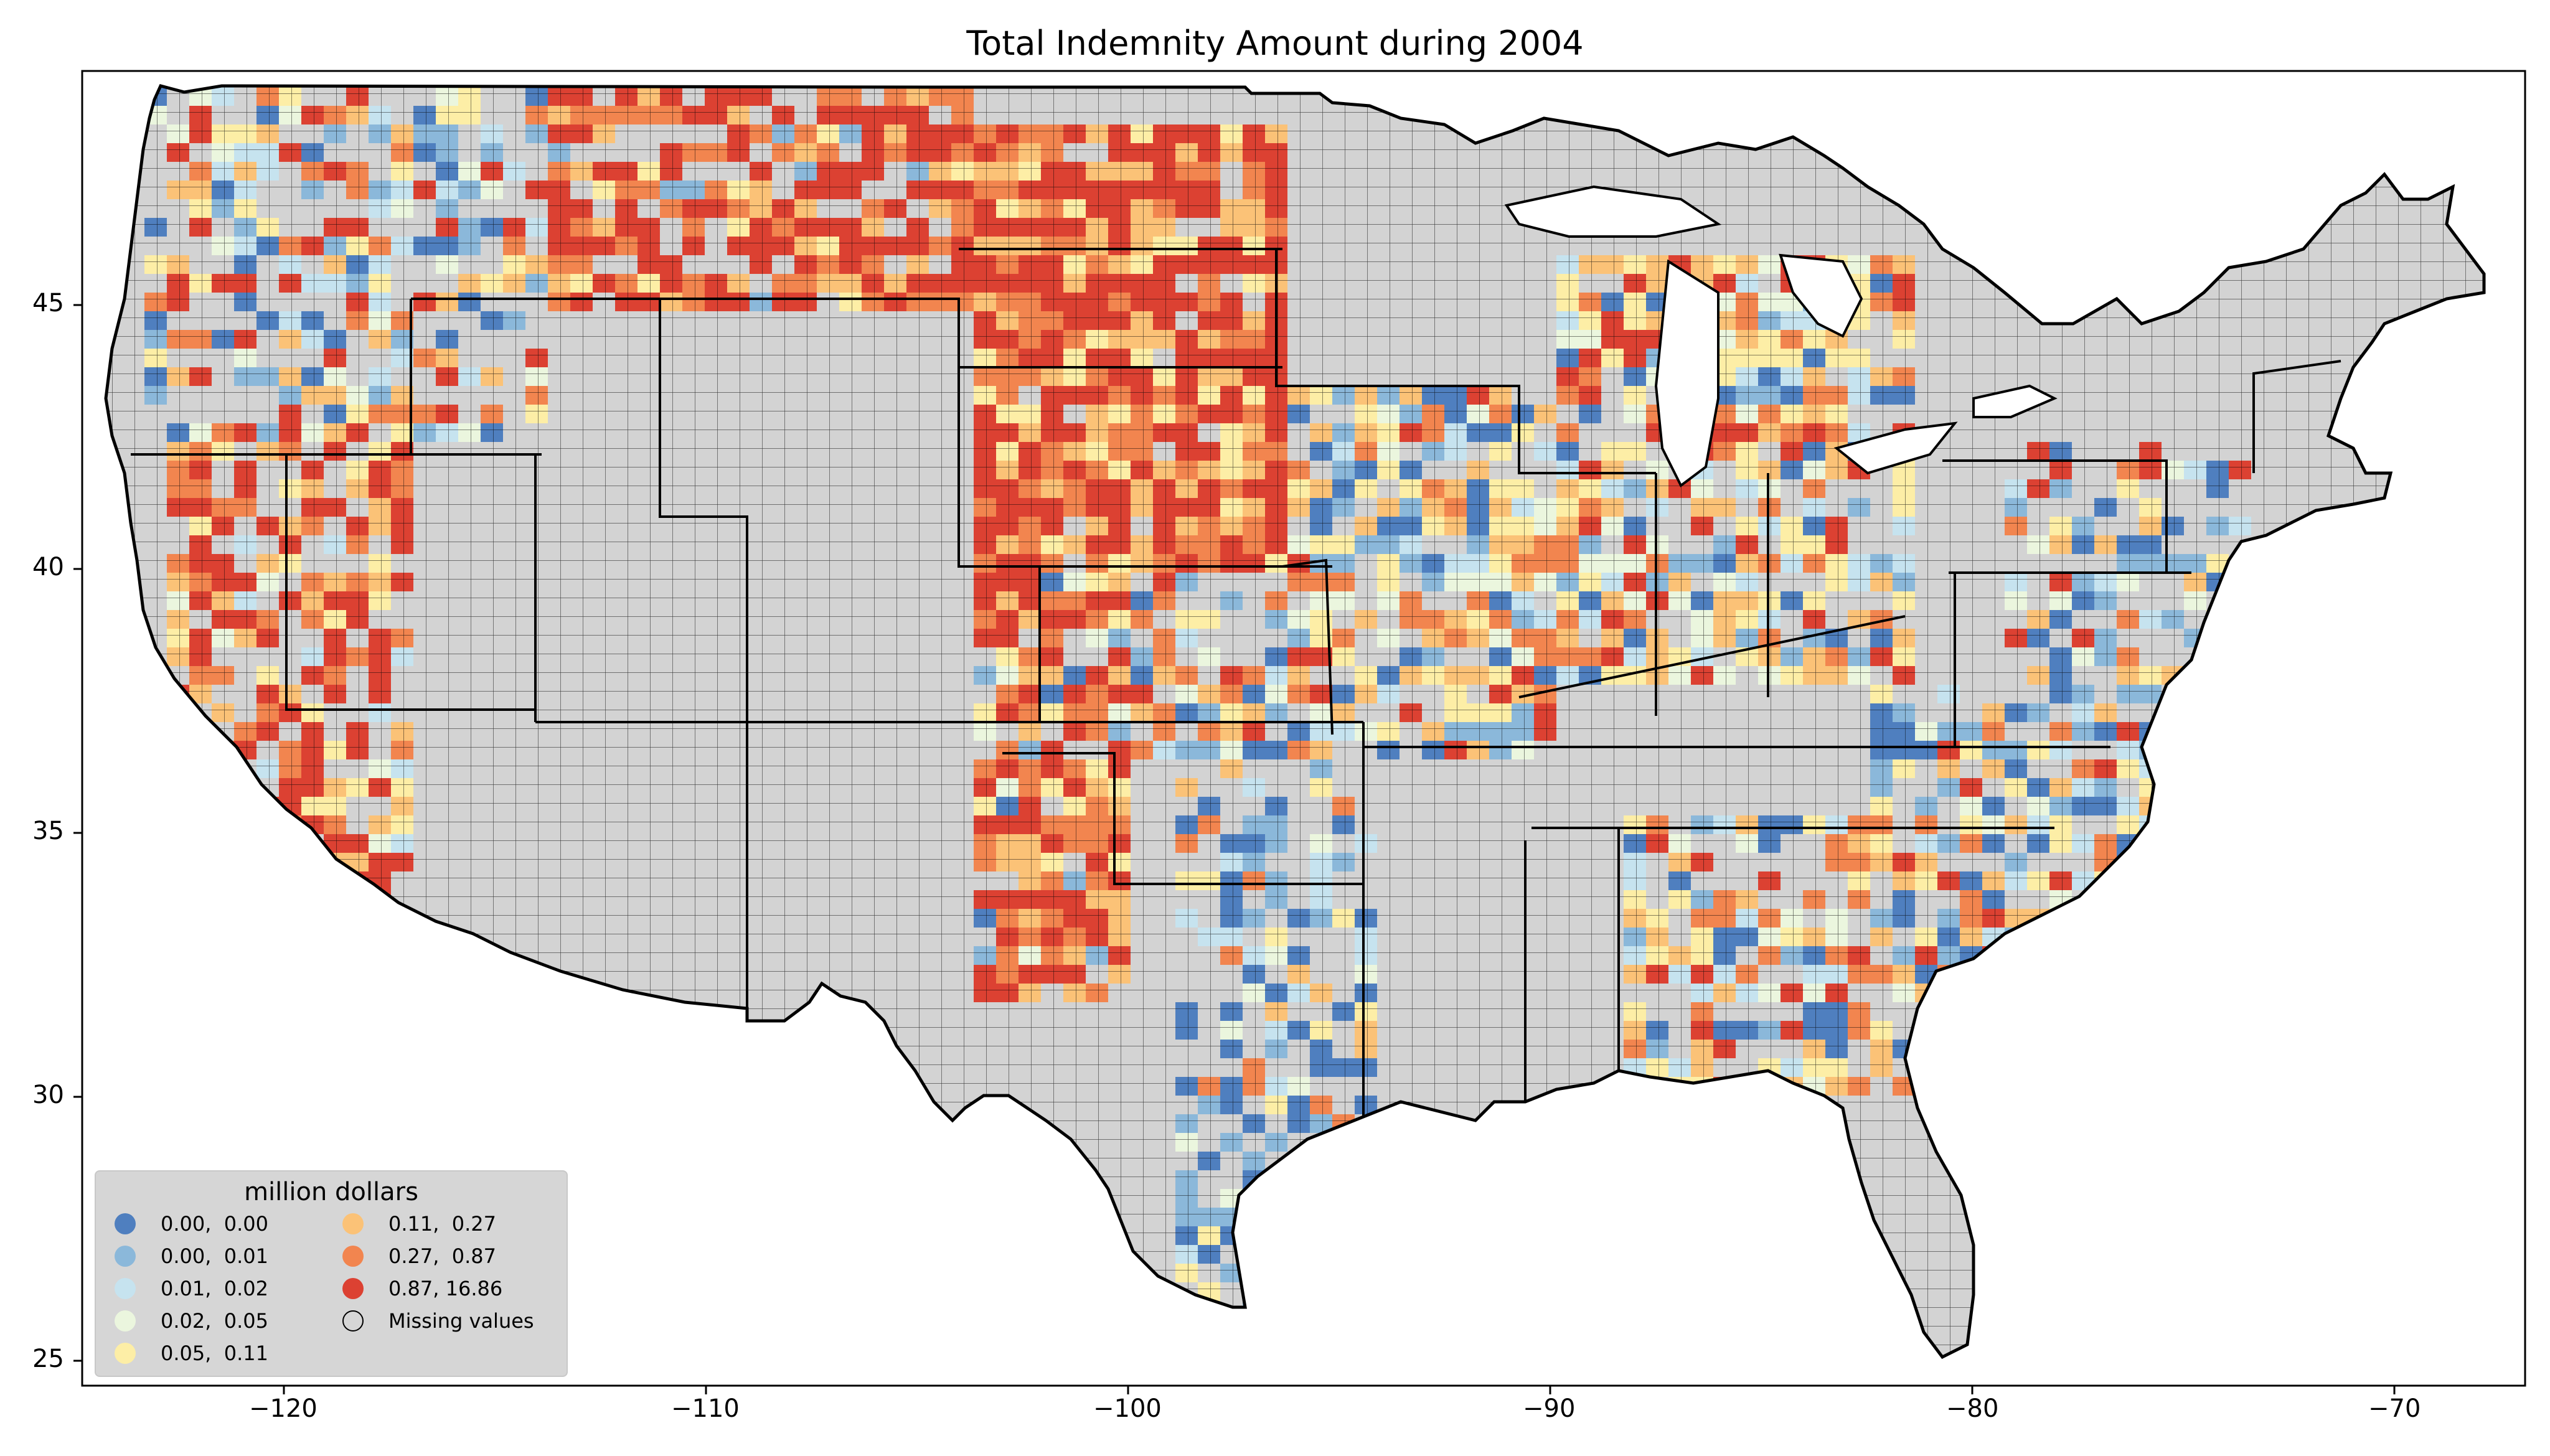 The image size is (2550, 1456). I want to click on legend-item: 0.05, 0.11, so click(191, 1353).